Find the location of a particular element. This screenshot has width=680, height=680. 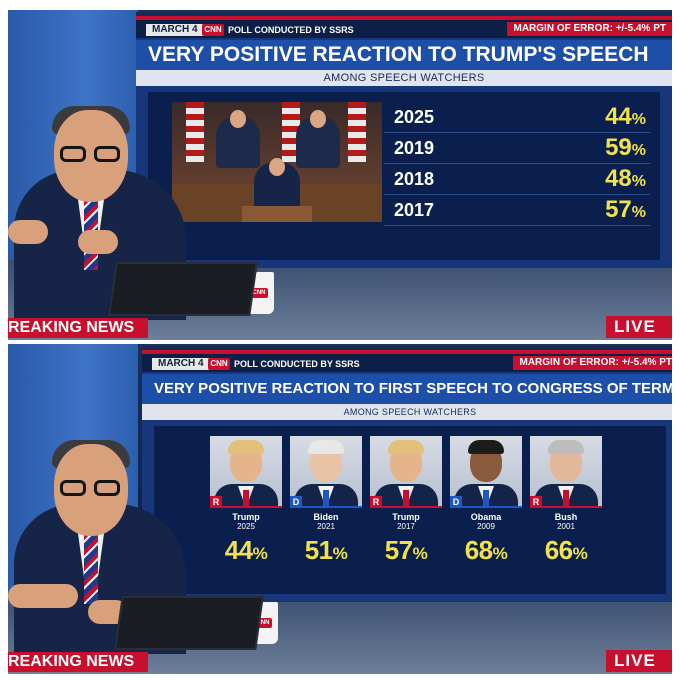

percent-value: 68% is located at coordinates (486, 552).